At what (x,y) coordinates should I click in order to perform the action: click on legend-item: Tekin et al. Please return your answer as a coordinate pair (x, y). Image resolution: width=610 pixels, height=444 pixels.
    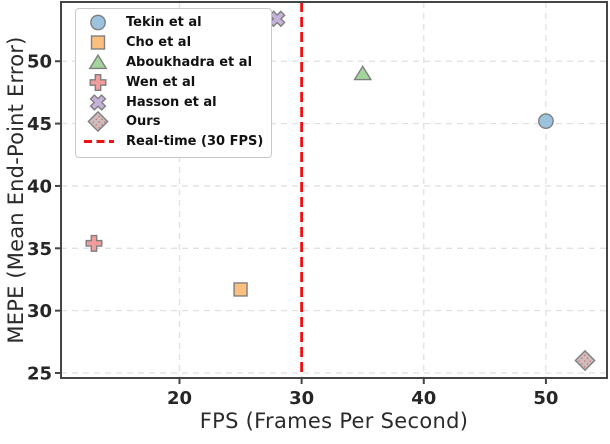
    Looking at the image, I should click on (172, 23).